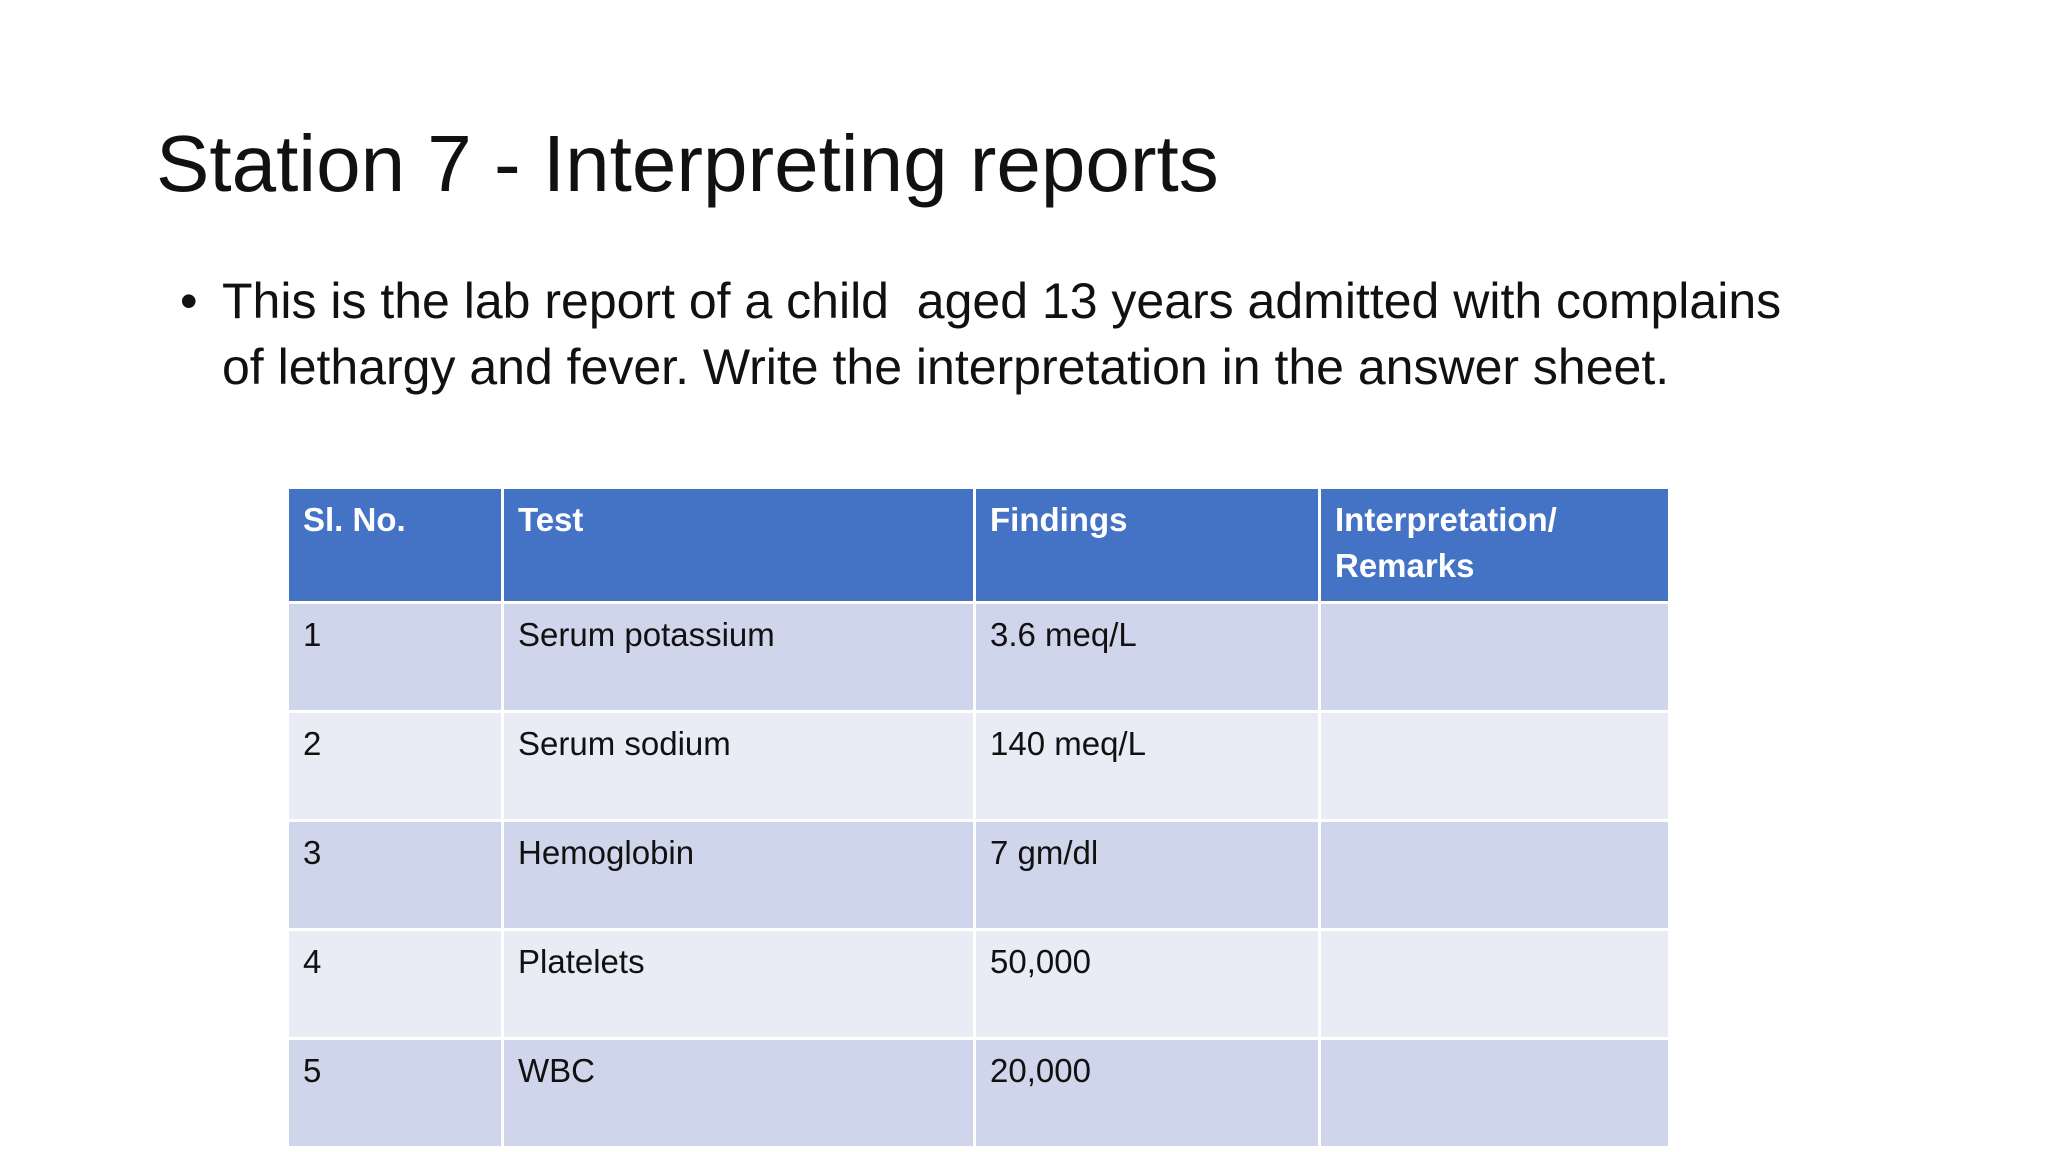 This screenshot has width=2048, height=1152. I want to click on header-cell: Interpretation/ Remarks, so click(1494, 545).